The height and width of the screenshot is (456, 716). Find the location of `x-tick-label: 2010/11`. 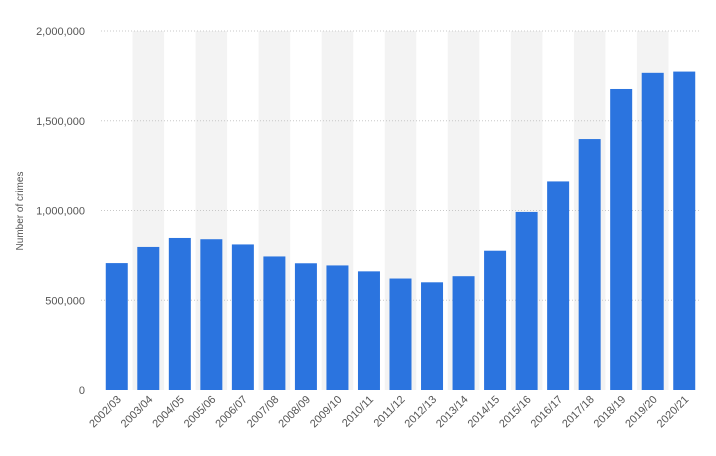

x-tick-label: 2010/11 is located at coordinates (358, 412).